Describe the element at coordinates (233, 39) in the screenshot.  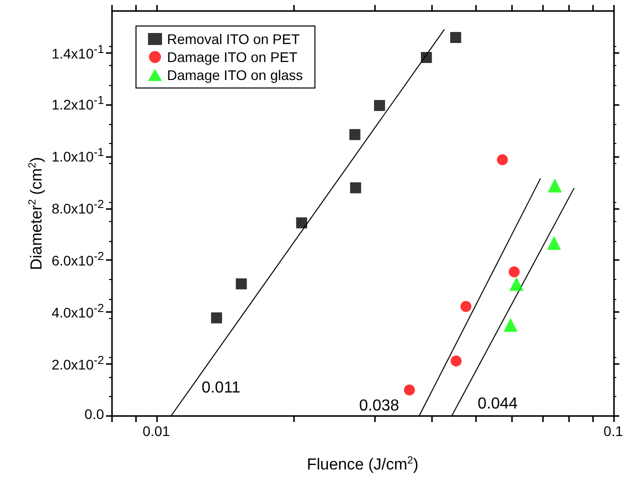
I see `legend-label: Removal ITO on PET` at that location.